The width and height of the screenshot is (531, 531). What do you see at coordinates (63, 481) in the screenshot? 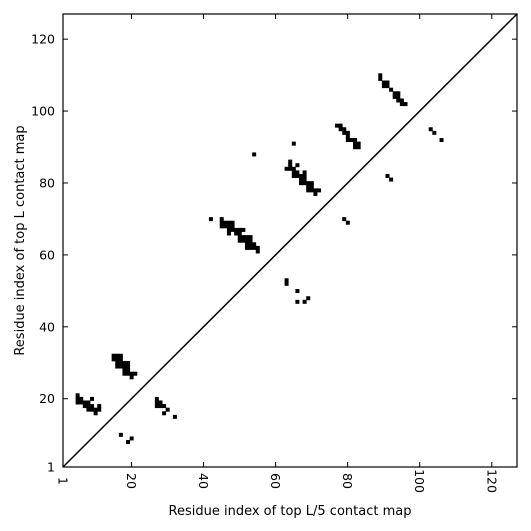
I see `x-tick-label: 1` at bounding box center [63, 481].